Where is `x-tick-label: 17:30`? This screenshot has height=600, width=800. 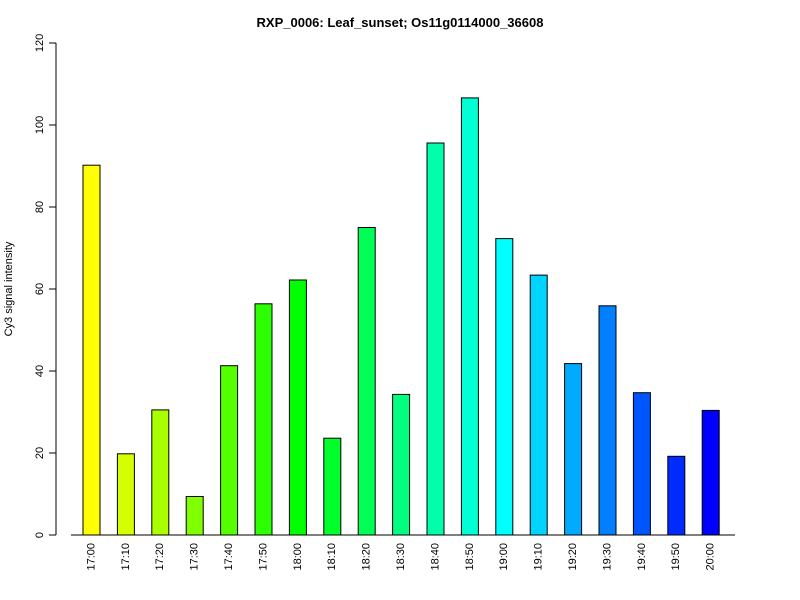 x-tick-label: 17:30 is located at coordinates (195, 557).